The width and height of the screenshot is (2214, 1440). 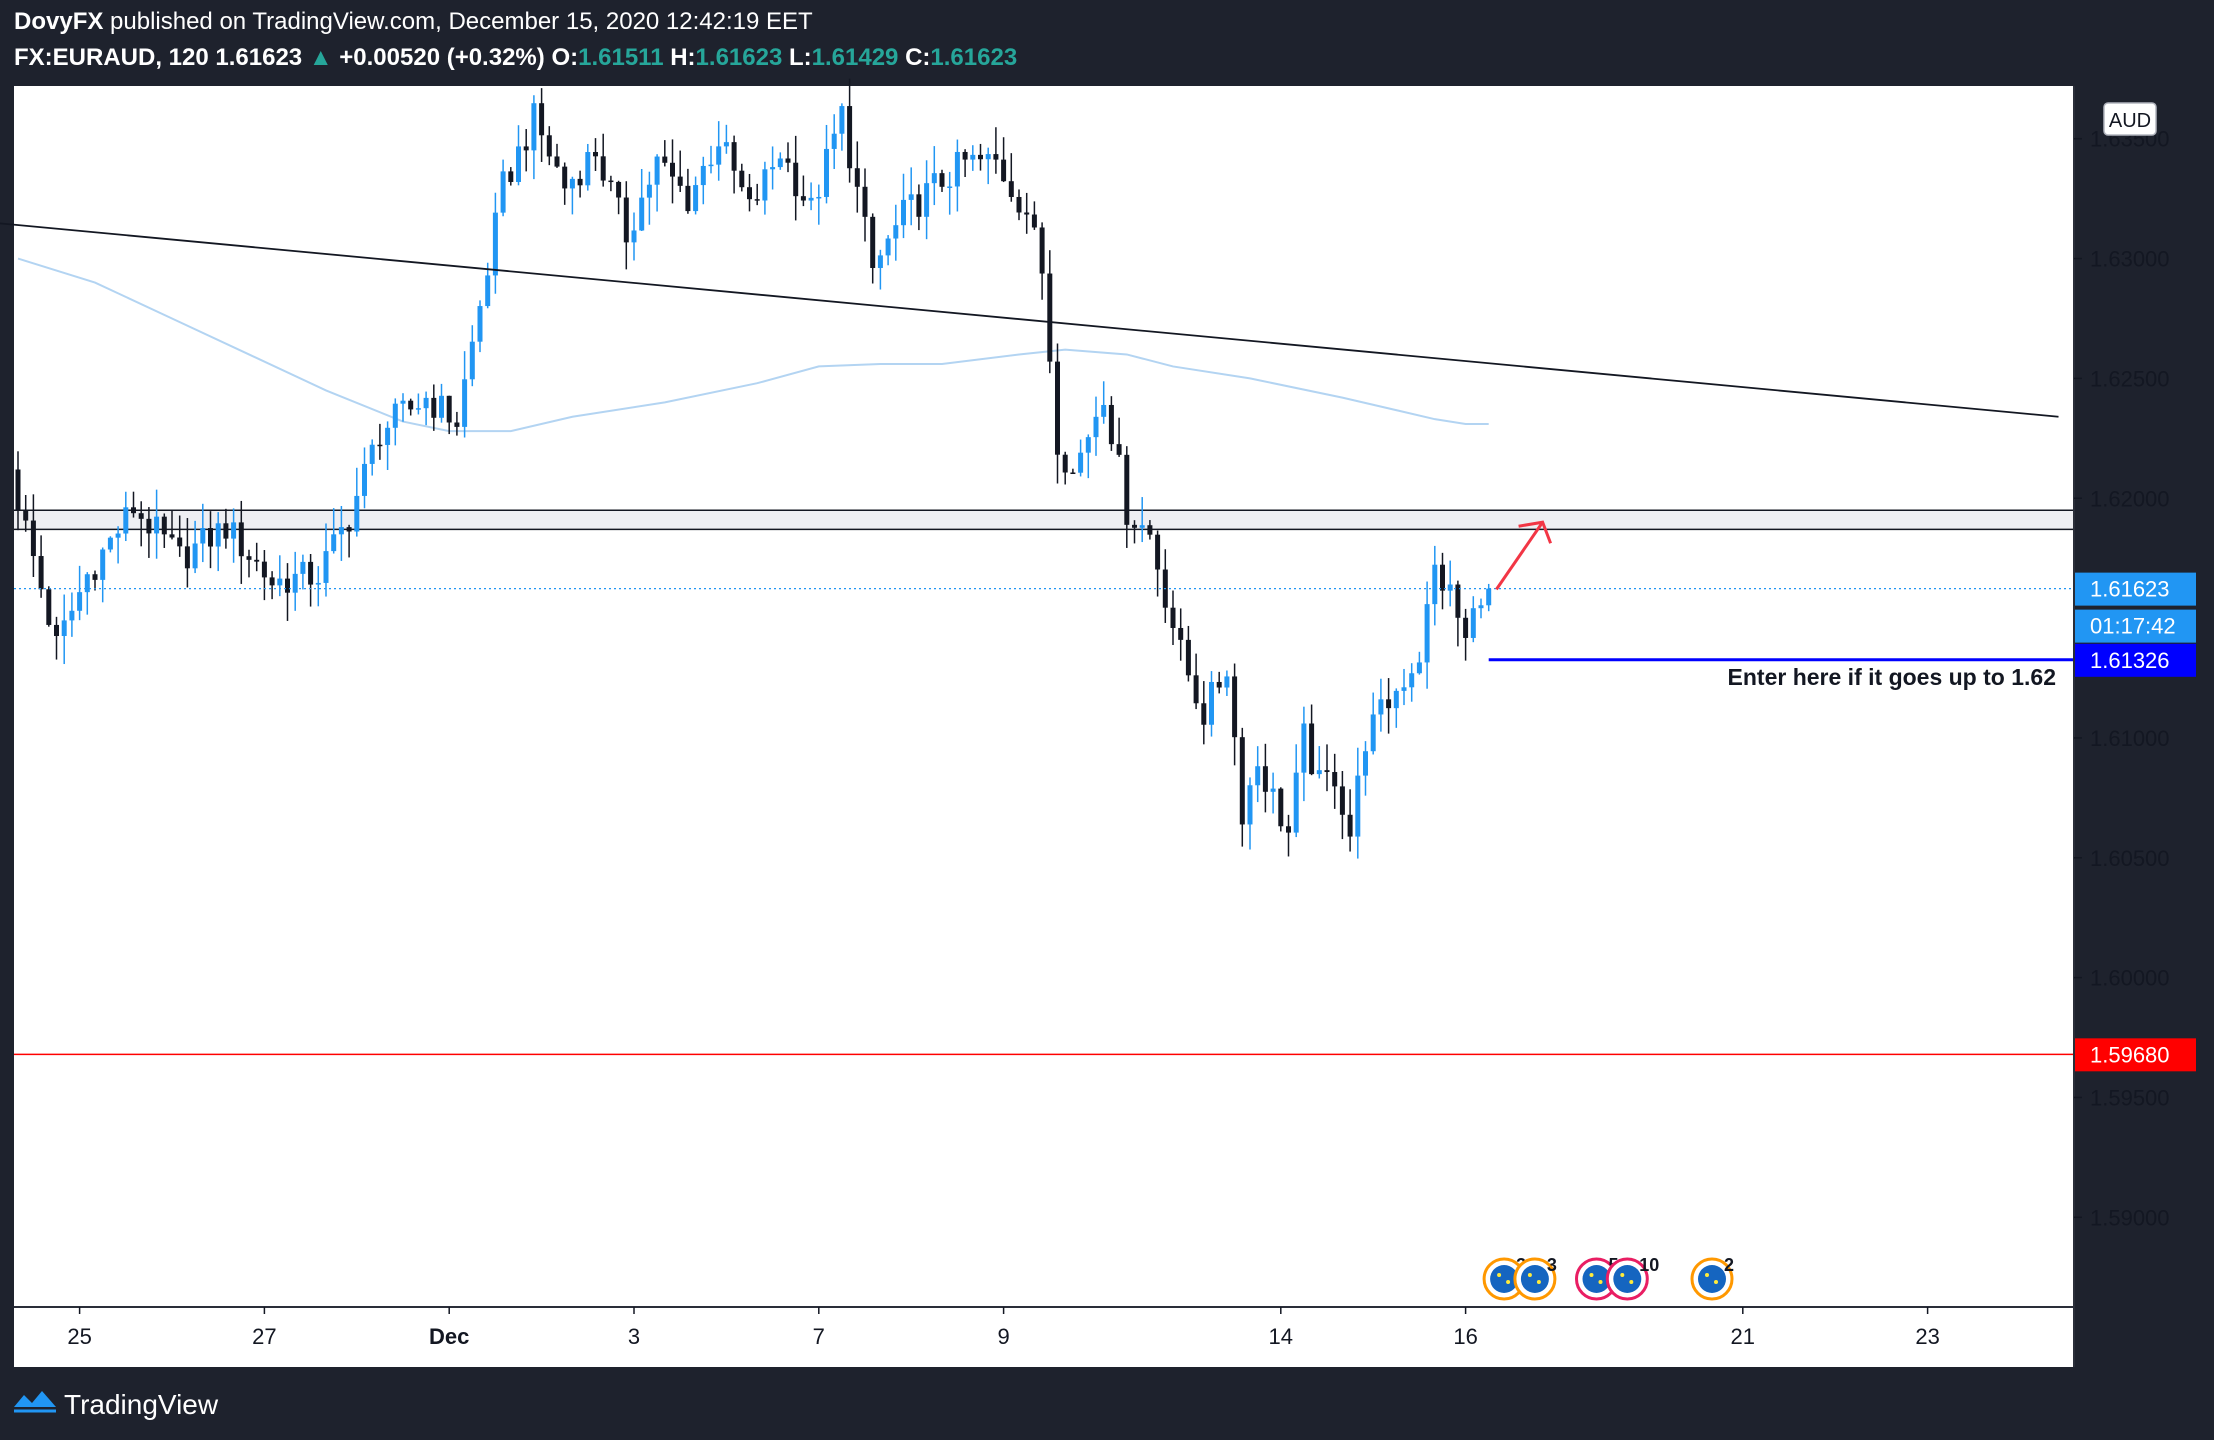 What do you see at coordinates (59, 21) in the screenshot?
I see `author-name: DovyFX` at bounding box center [59, 21].